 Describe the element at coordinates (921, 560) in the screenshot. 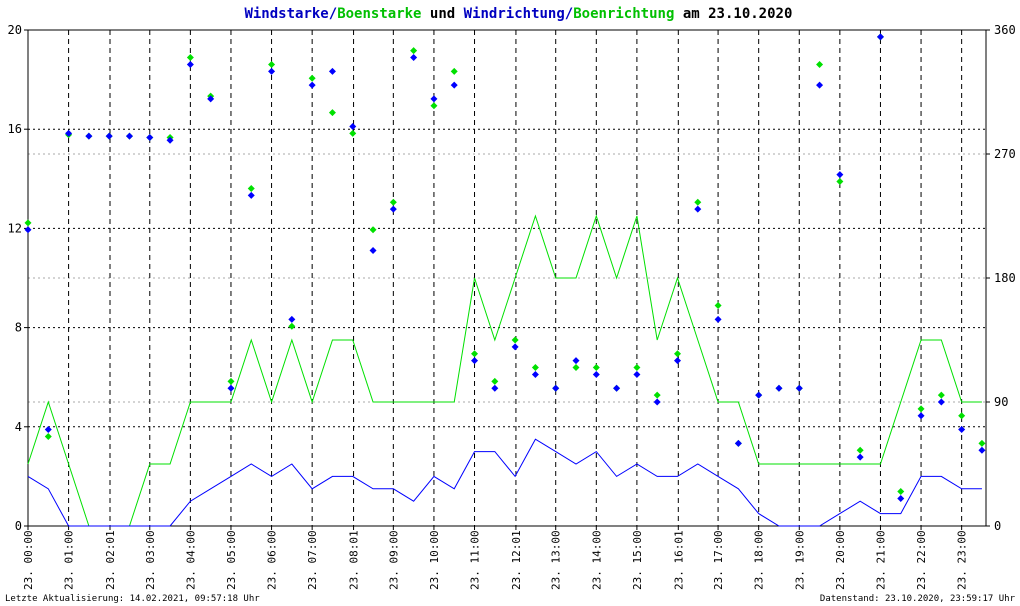

I see `x-tick-label: 23. 22:00` at that location.